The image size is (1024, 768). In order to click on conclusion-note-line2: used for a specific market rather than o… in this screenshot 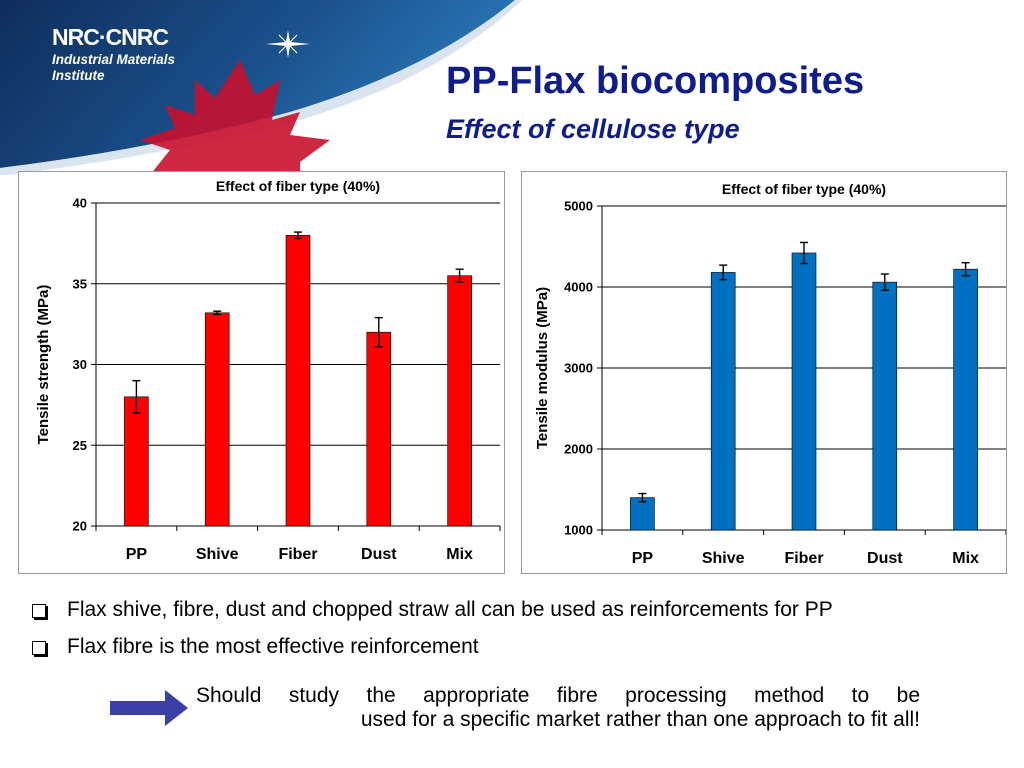, I will do `click(640, 719)`.